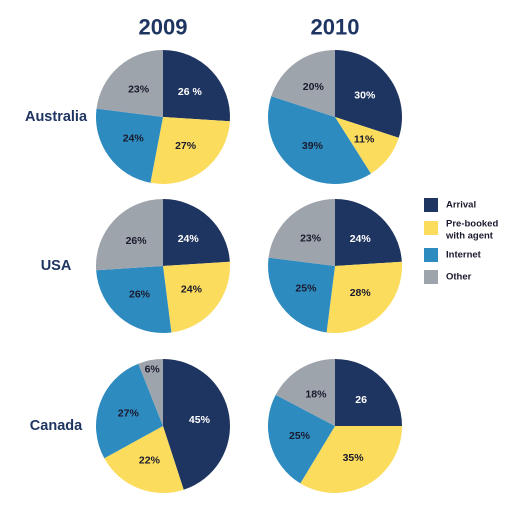 This screenshot has height=512, width=512. Describe the element at coordinates (354, 458) in the screenshot. I see `slice-label-prebooked: 35%` at that location.